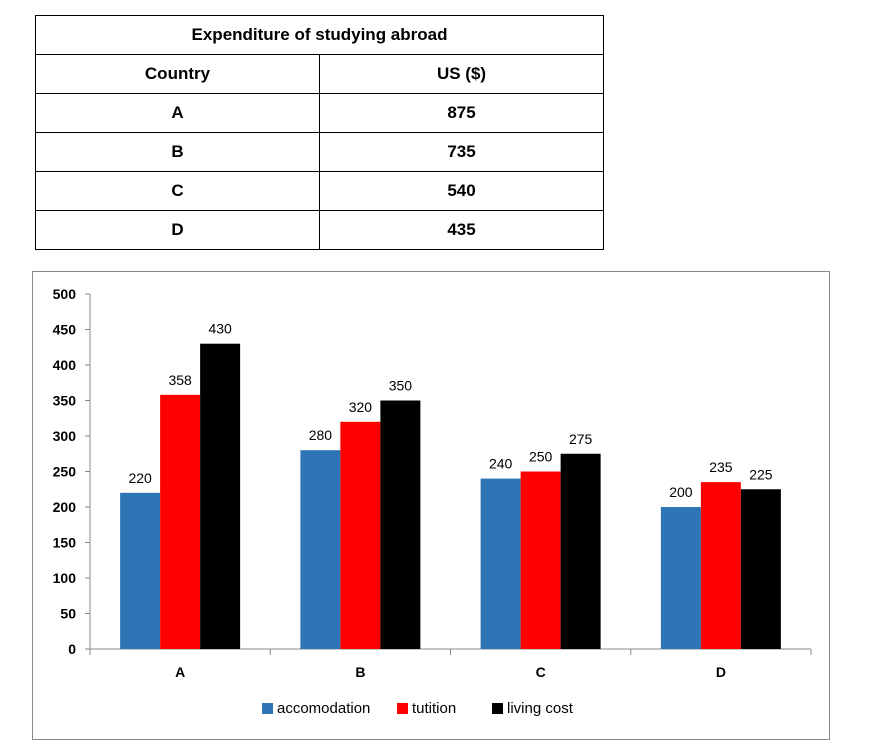 This screenshot has height=749, width=874. Describe the element at coordinates (177, 113) in the screenshot. I see `cell-country: A` at that location.